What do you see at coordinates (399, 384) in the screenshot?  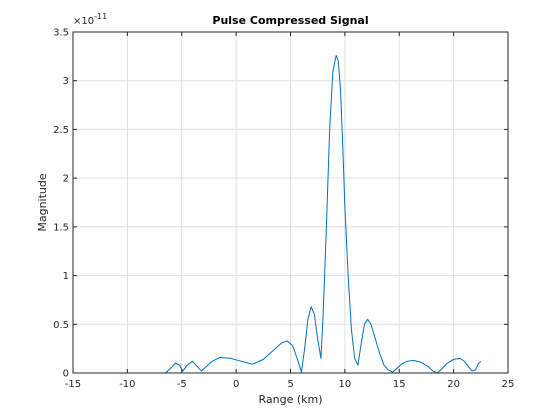 I see `x-tick-label: 15` at bounding box center [399, 384].